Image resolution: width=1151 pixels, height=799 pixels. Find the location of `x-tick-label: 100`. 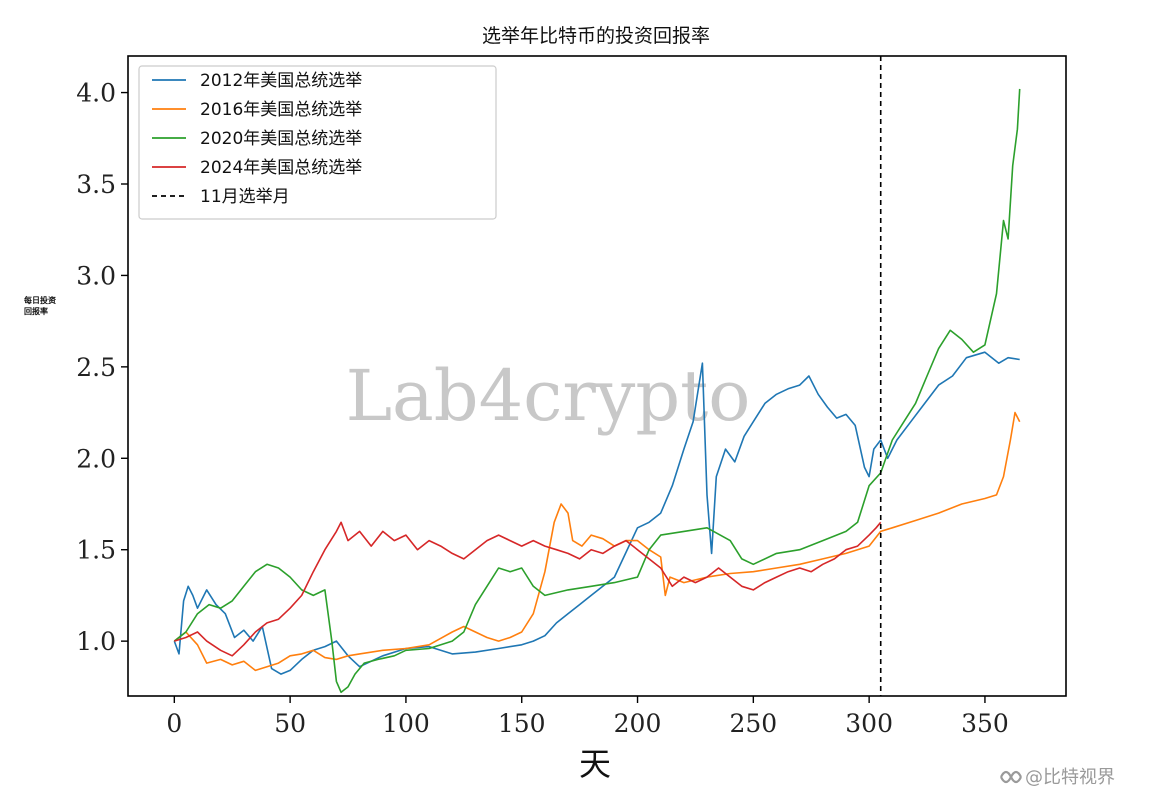

x-tick-label: 100 is located at coordinates (406, 723).